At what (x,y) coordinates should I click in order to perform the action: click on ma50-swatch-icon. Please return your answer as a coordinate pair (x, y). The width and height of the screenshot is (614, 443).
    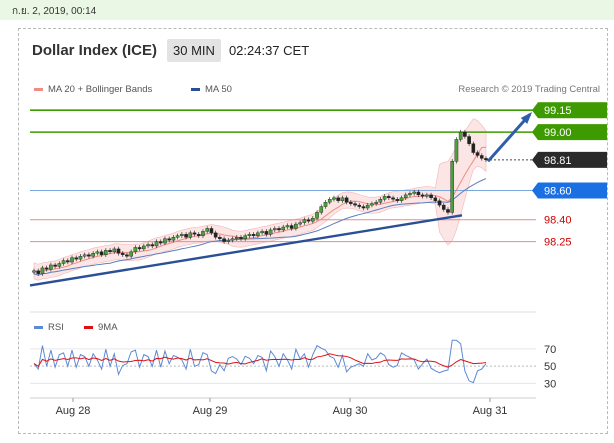
    Looking at the image, I should click on (195, 89).